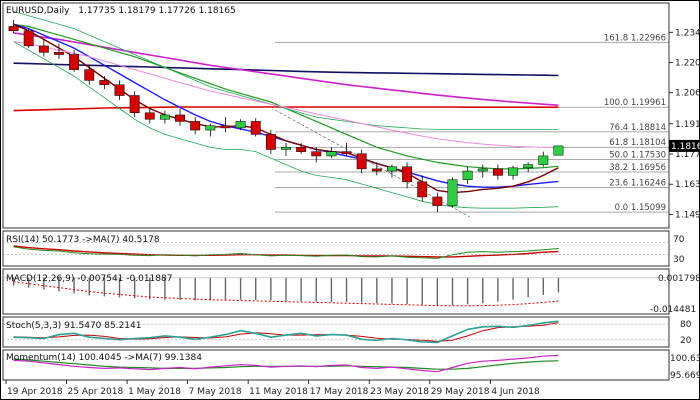 This screenshot has height=400, width=700. What do you see at coordinates (679, 240) in the screenshot?
I see `rsi-tick-70: 70` at bounding box center [679, 240].